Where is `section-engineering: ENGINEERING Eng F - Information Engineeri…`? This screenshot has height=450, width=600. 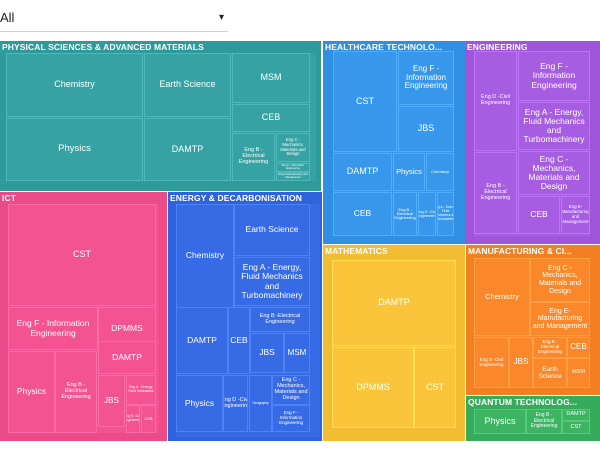 section-engineering: ENGINEERING Eng F - Information Engineeri… is located at coordinates (532, 142).